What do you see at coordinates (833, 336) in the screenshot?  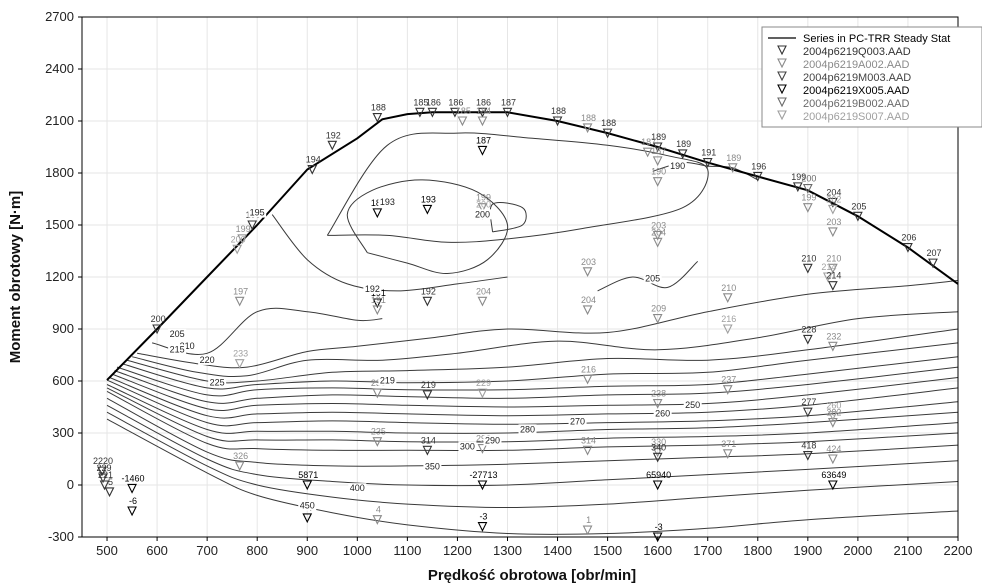 I see `data-point-label: 232` at bounding box center [833, 336].